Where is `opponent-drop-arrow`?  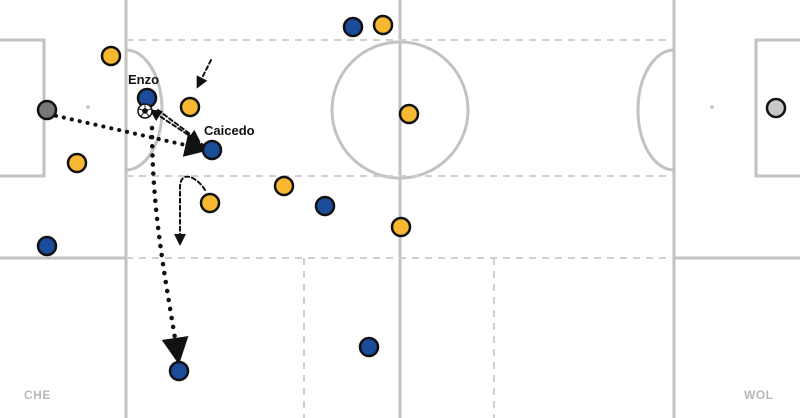 opponent-drop-arrow is located at coordinates (190, 210).